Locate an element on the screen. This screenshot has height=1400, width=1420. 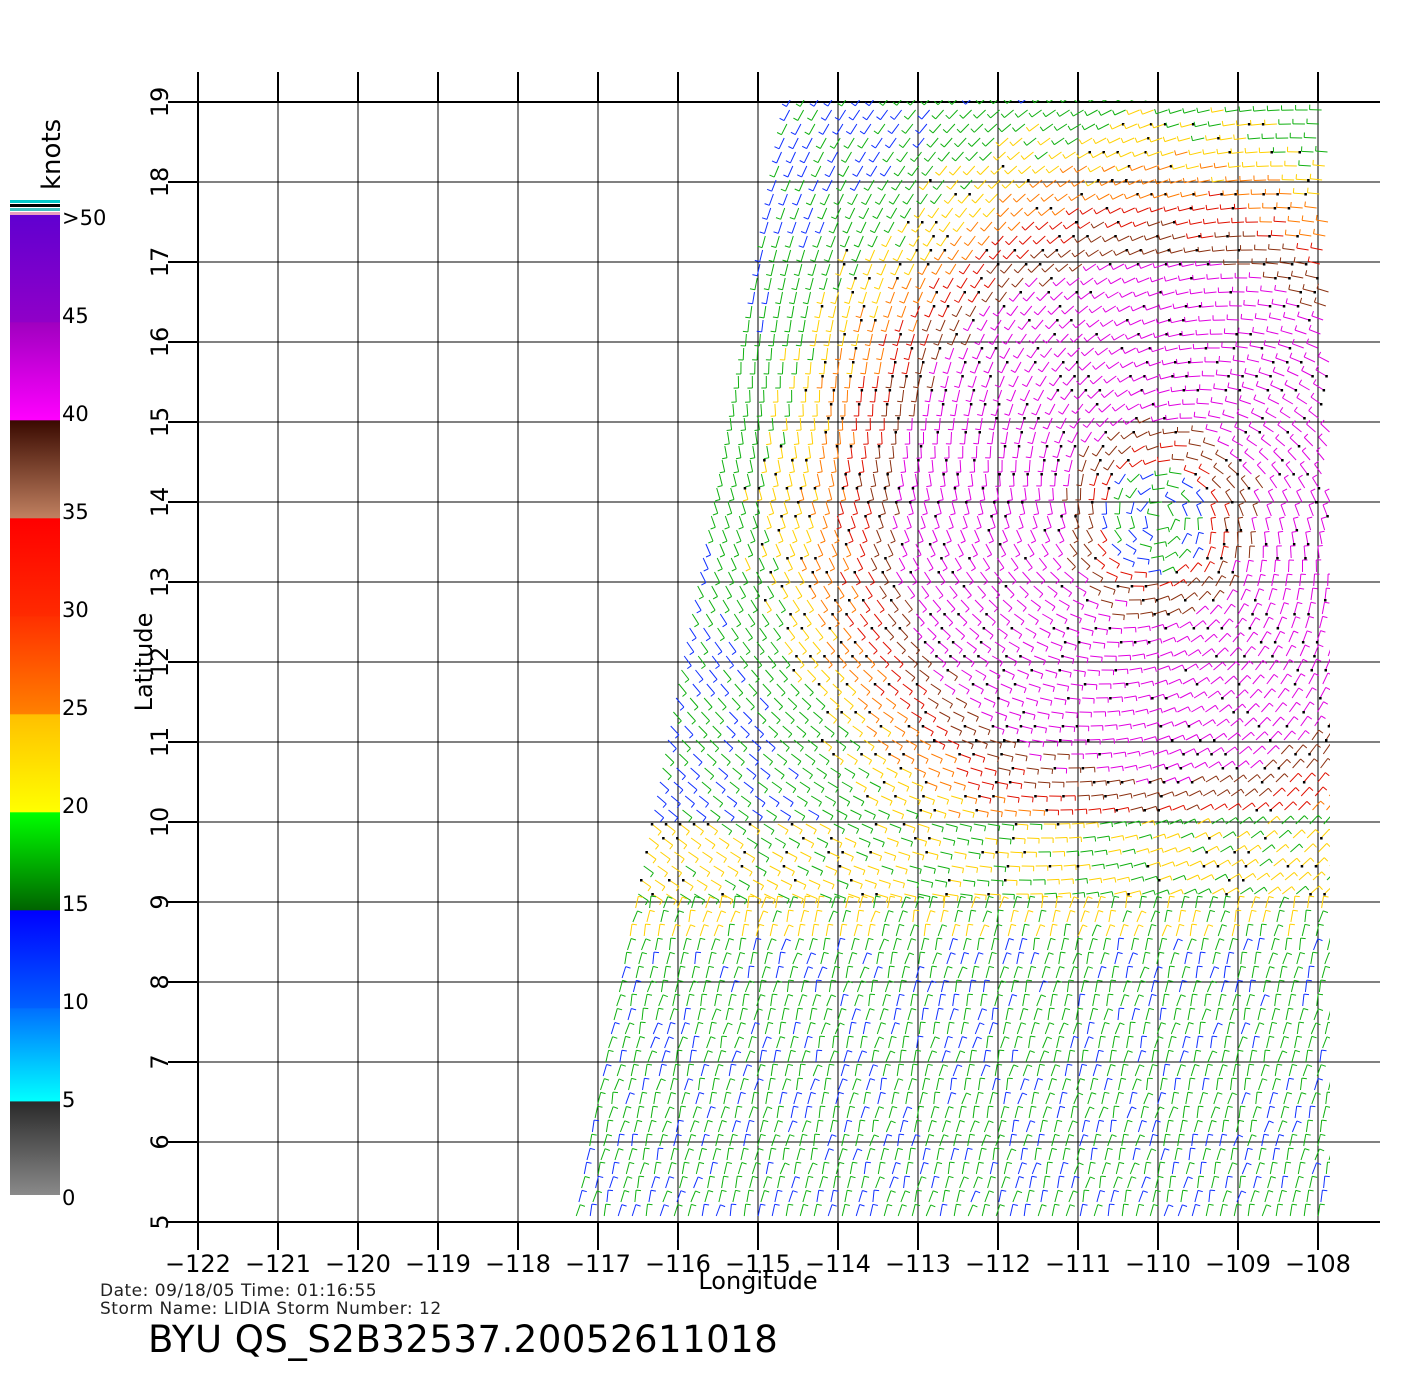
colorbar-label: 35 is located at coordinates (75, 512).